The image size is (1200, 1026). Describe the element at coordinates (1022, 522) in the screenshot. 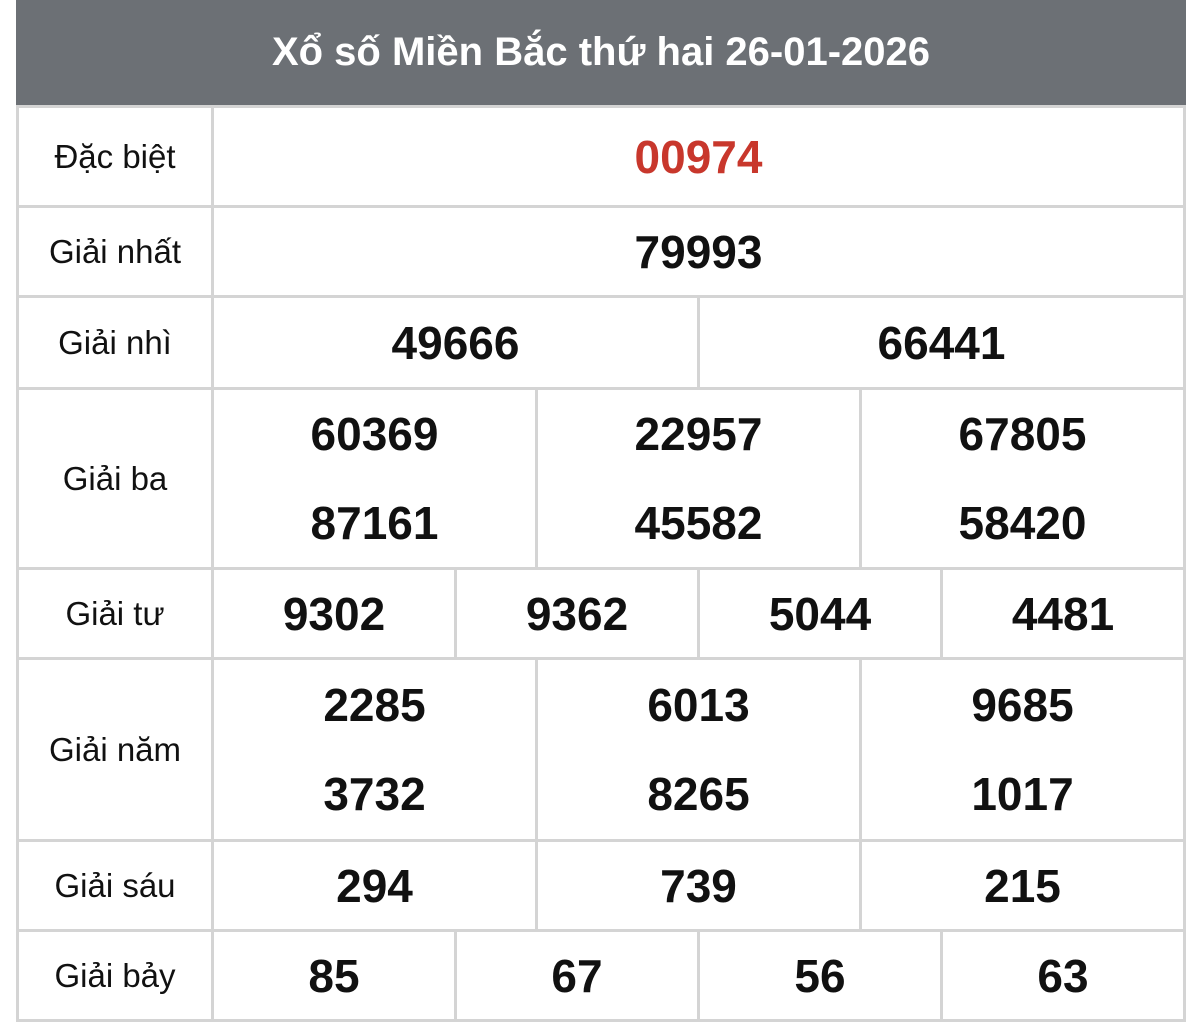

I see `prize-number: 58420` at that location.